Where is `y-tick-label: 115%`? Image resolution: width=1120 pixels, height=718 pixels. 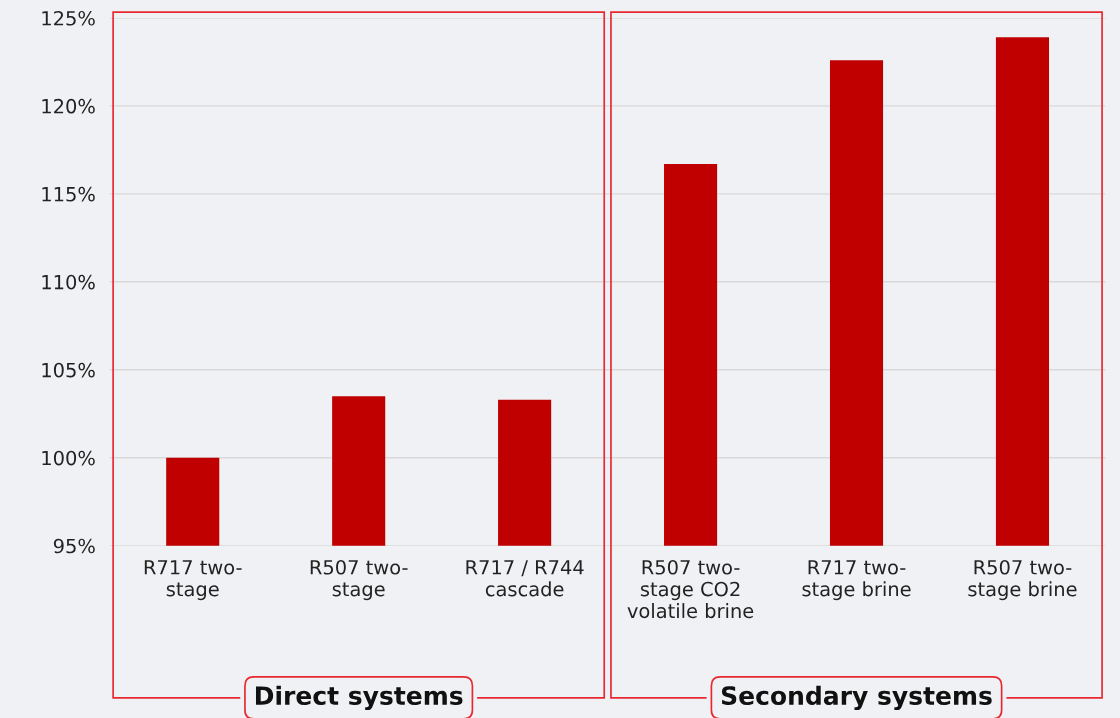 y-tick-label: 115% is located at coordinates (68, 194).